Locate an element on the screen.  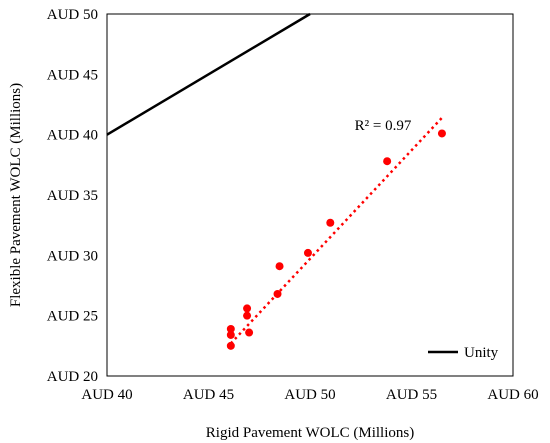
y-tick-label: AUD 25 is located at coordinates (72, 317).